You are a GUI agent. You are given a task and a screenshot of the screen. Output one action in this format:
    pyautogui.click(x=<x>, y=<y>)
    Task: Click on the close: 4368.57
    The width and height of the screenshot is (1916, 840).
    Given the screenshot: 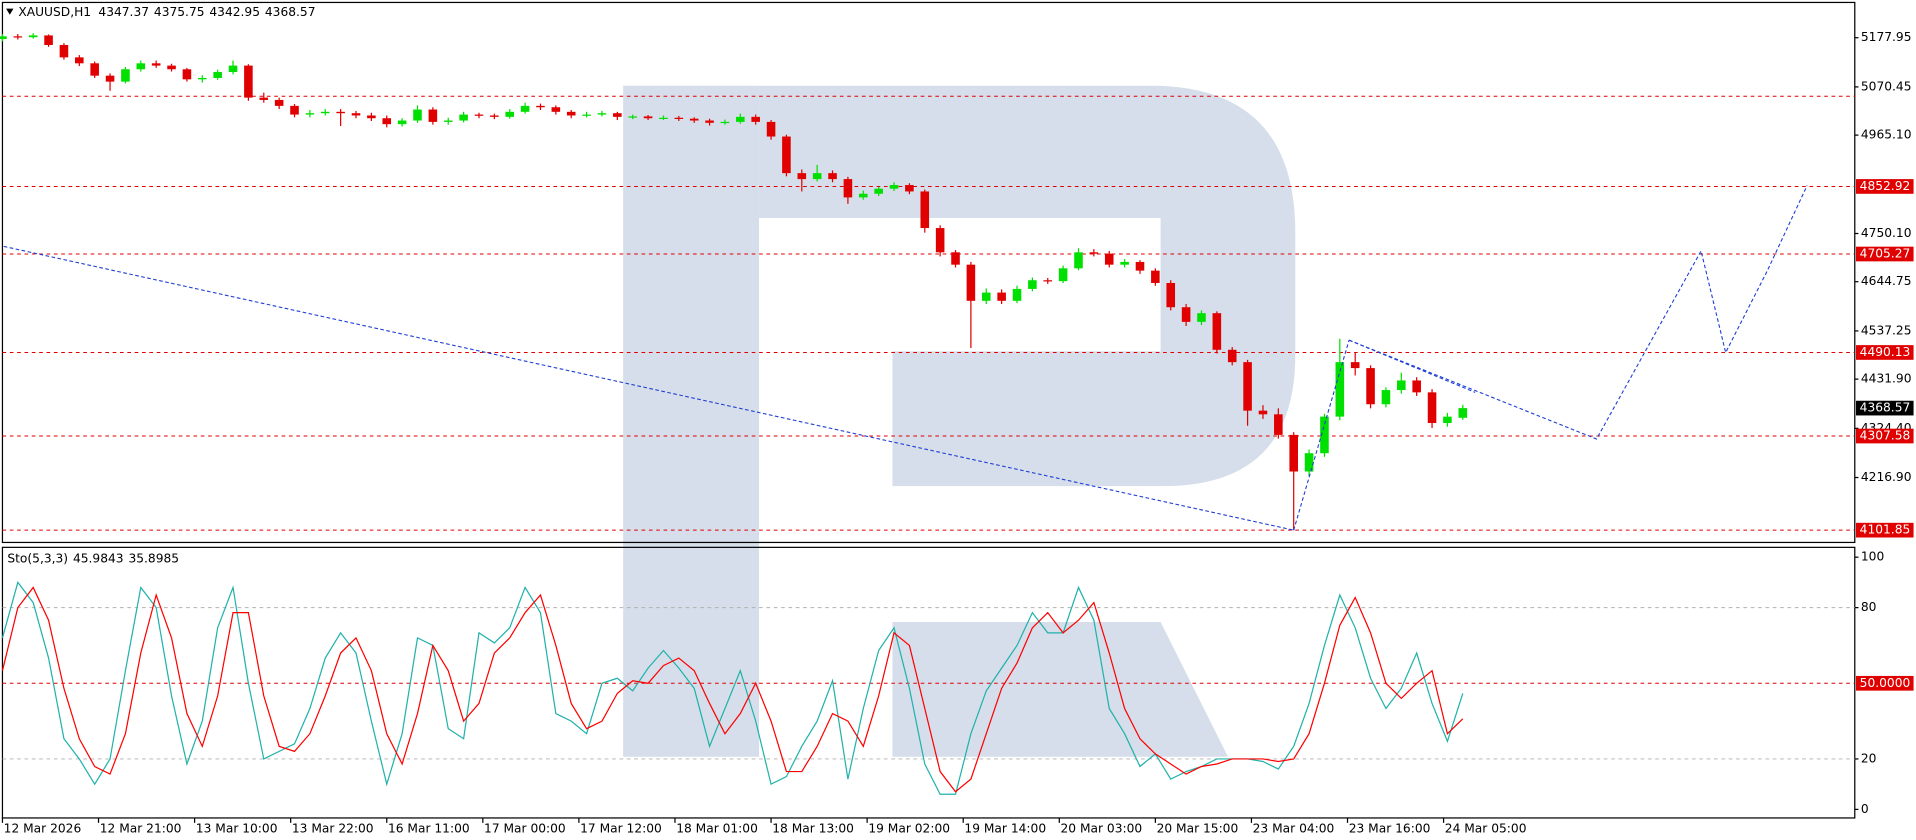 What is the action you would take?
    pyautogui.click(x=290, y=12)
    